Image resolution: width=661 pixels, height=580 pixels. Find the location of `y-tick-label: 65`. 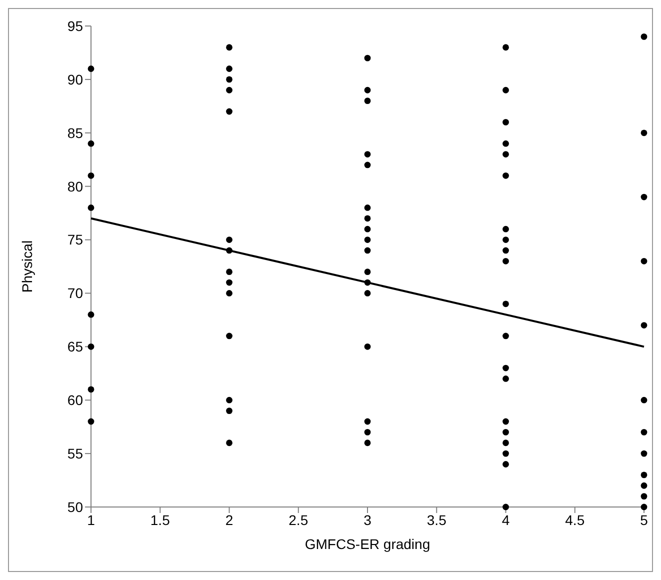

y-tick-label: 65 is located at coordinates (75, 346).